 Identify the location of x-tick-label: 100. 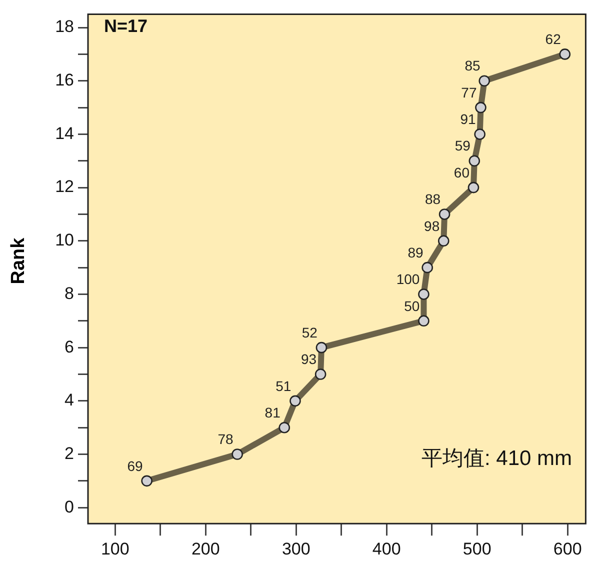
(115, 548).